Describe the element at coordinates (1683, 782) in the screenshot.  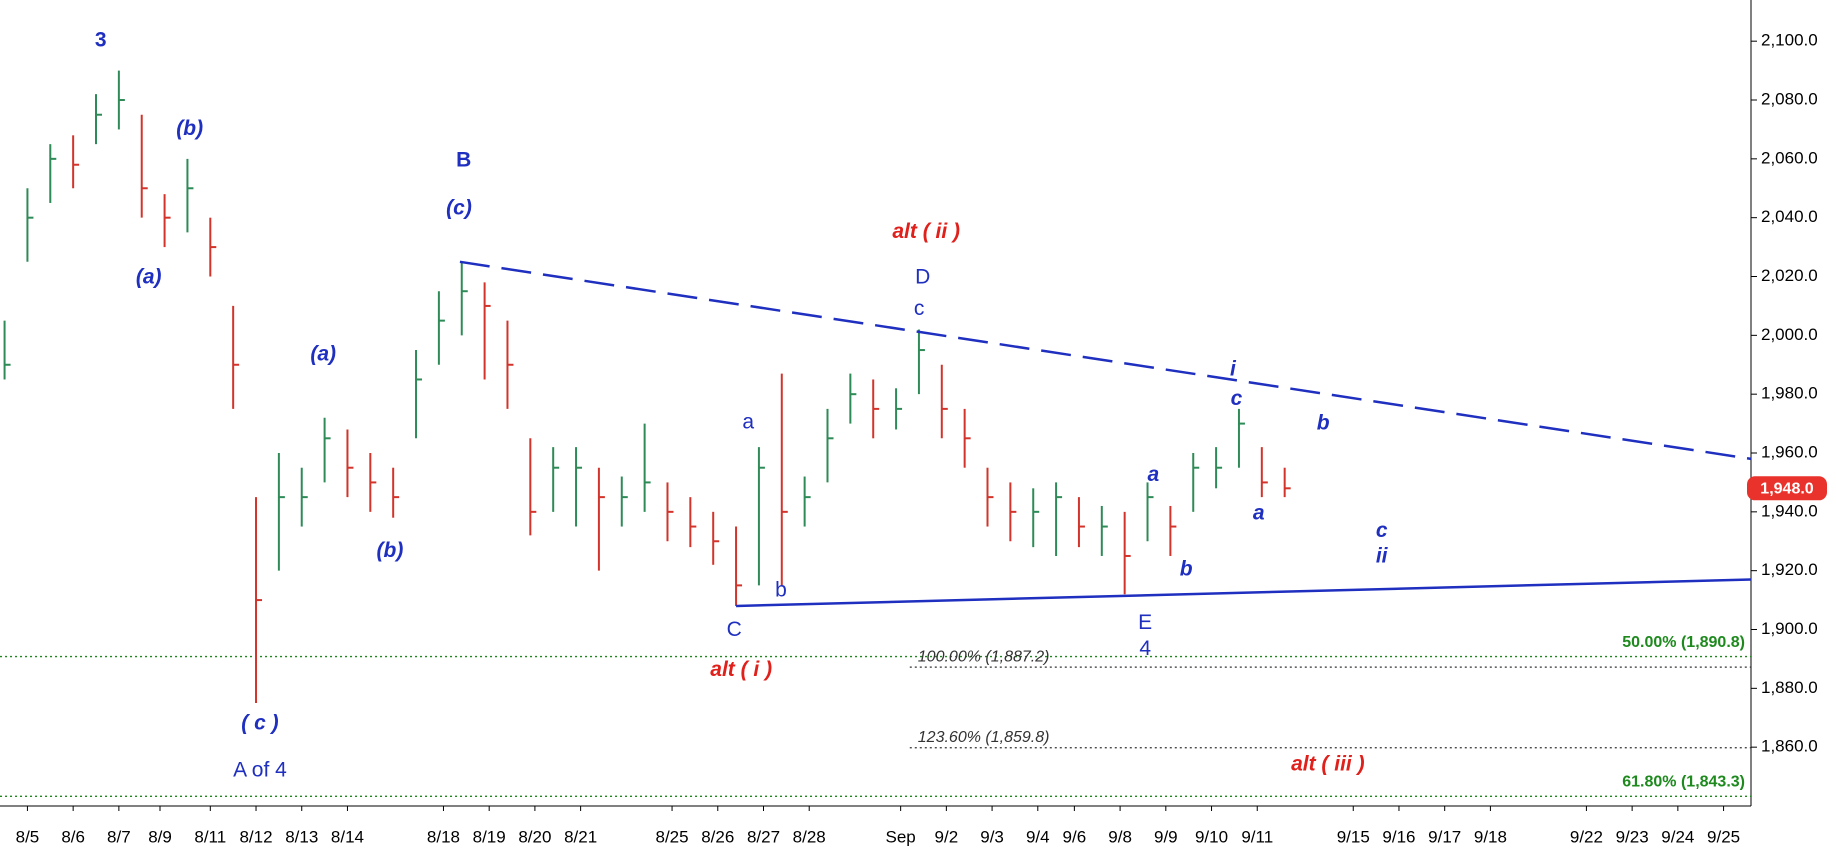
I see `level-label: 61.80% (1,843.3)` at that location.